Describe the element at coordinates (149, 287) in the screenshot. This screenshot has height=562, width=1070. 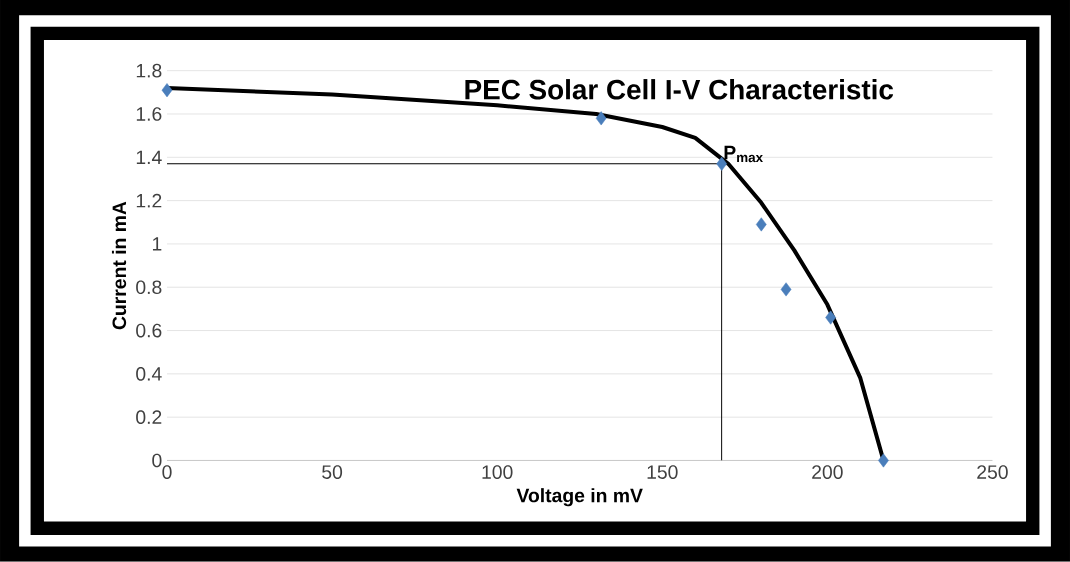
I see `y-tick-label: 0.8` at that location.